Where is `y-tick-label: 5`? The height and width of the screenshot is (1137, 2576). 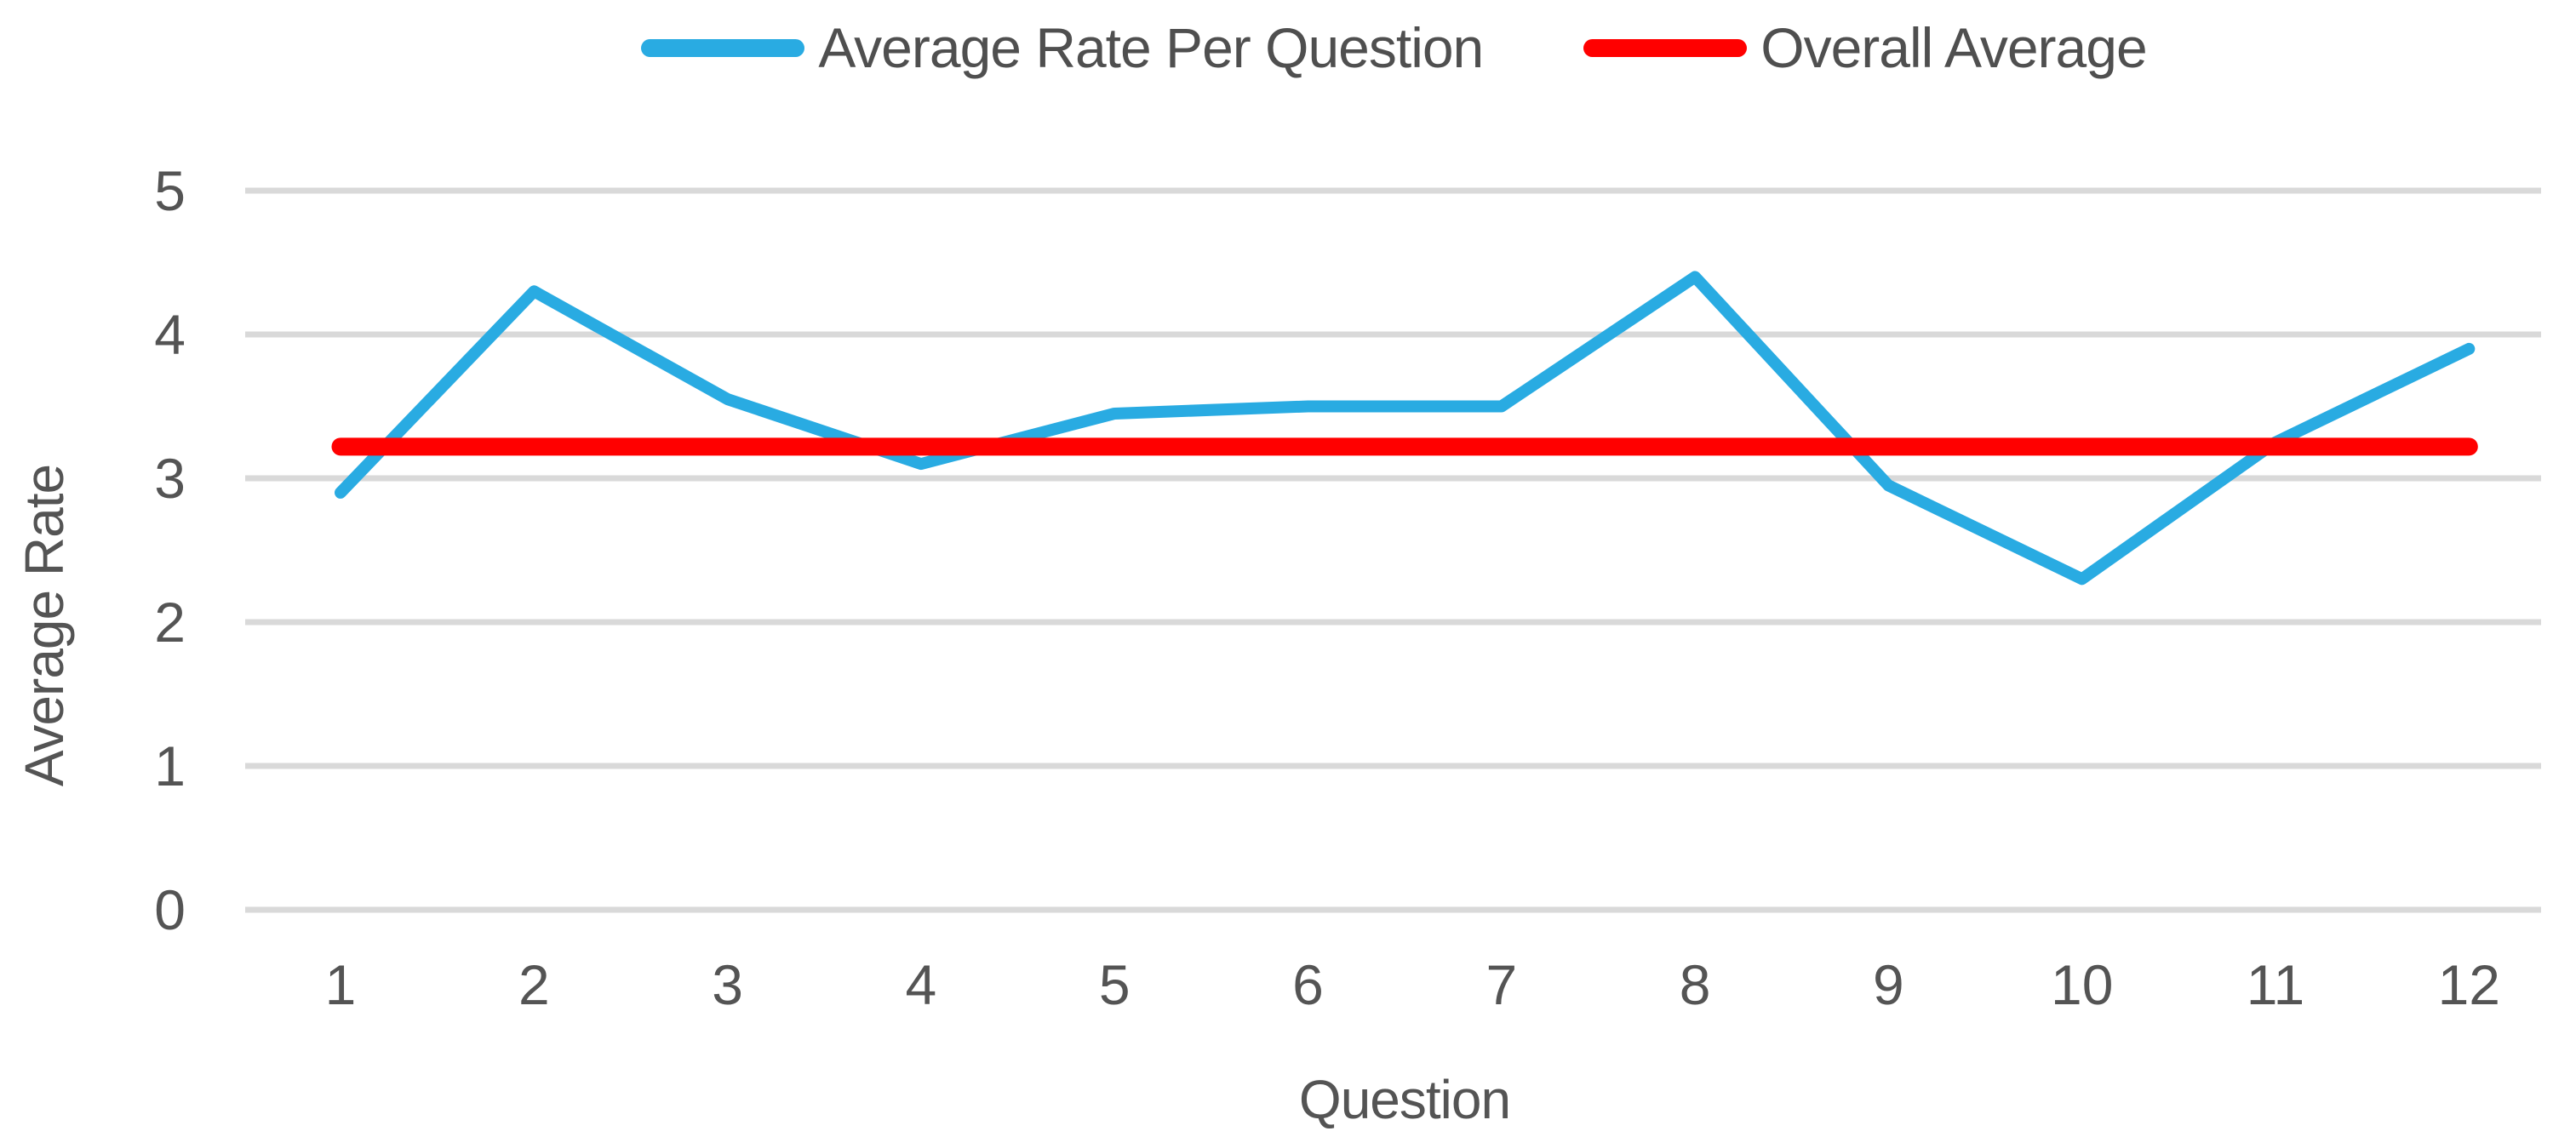 y-tick-label: 5 is located at coordinates (170, 190).